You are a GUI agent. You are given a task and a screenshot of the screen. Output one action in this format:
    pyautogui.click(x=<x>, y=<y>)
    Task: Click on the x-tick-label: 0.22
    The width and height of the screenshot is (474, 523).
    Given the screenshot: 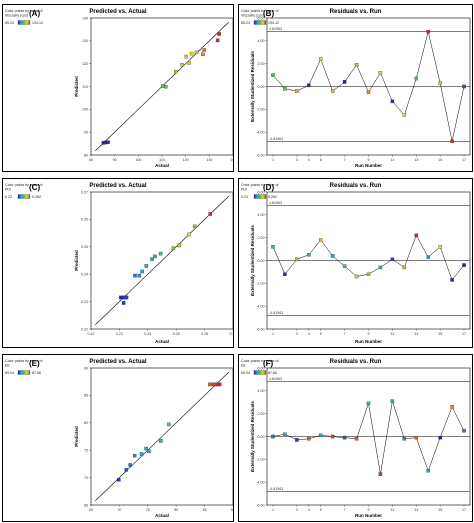 What is the action you would take?
    pyautogui.click(x=91, y=334)
    